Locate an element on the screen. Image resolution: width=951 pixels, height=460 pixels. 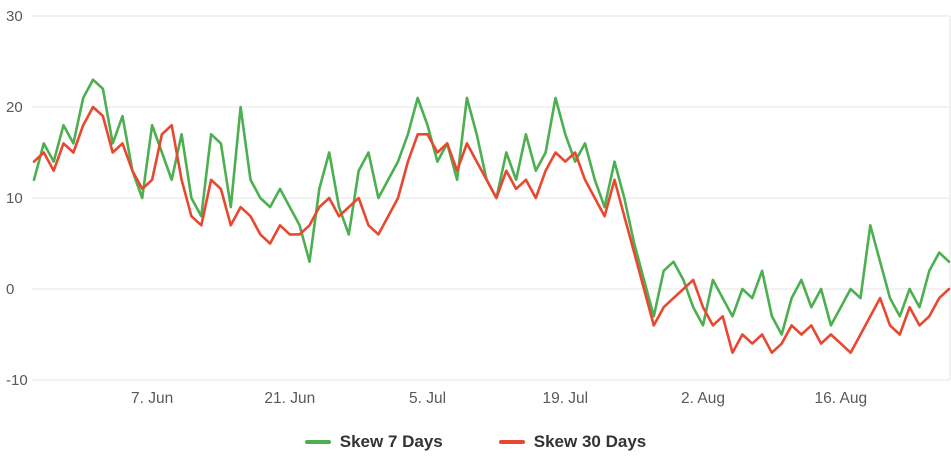
x-axis-tick-label: 19. Jul is located at coordinates (565, 398).